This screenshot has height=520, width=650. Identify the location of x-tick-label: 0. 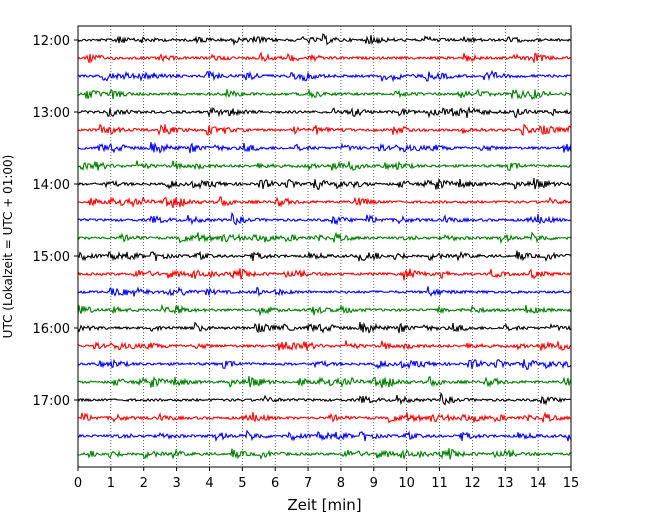
(78, 483).